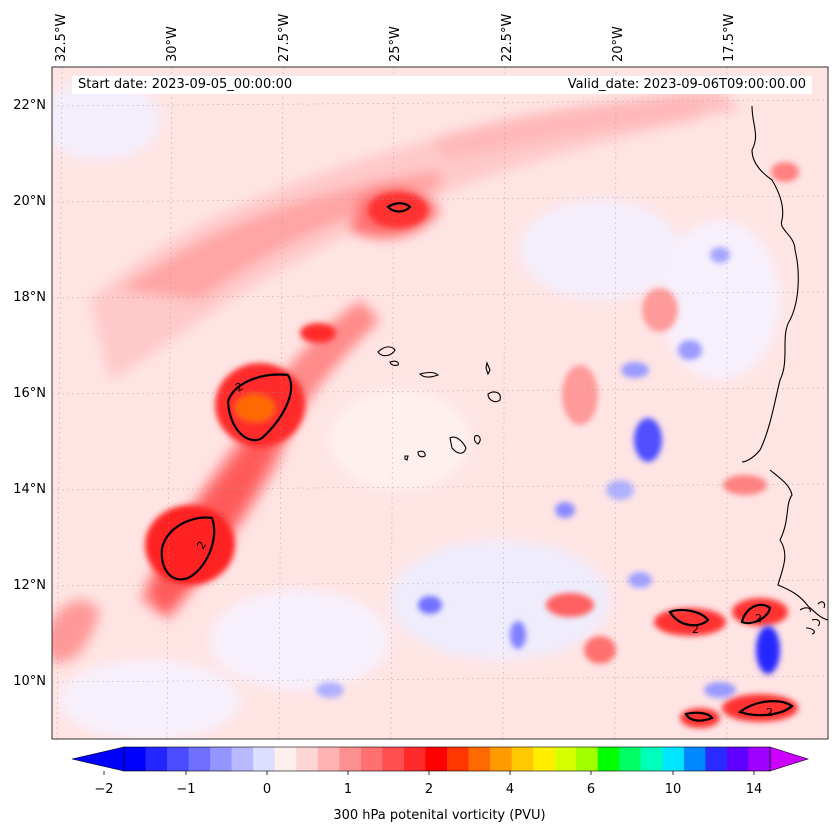  I want to click on colorbar-extend-min, so click(98, 759).